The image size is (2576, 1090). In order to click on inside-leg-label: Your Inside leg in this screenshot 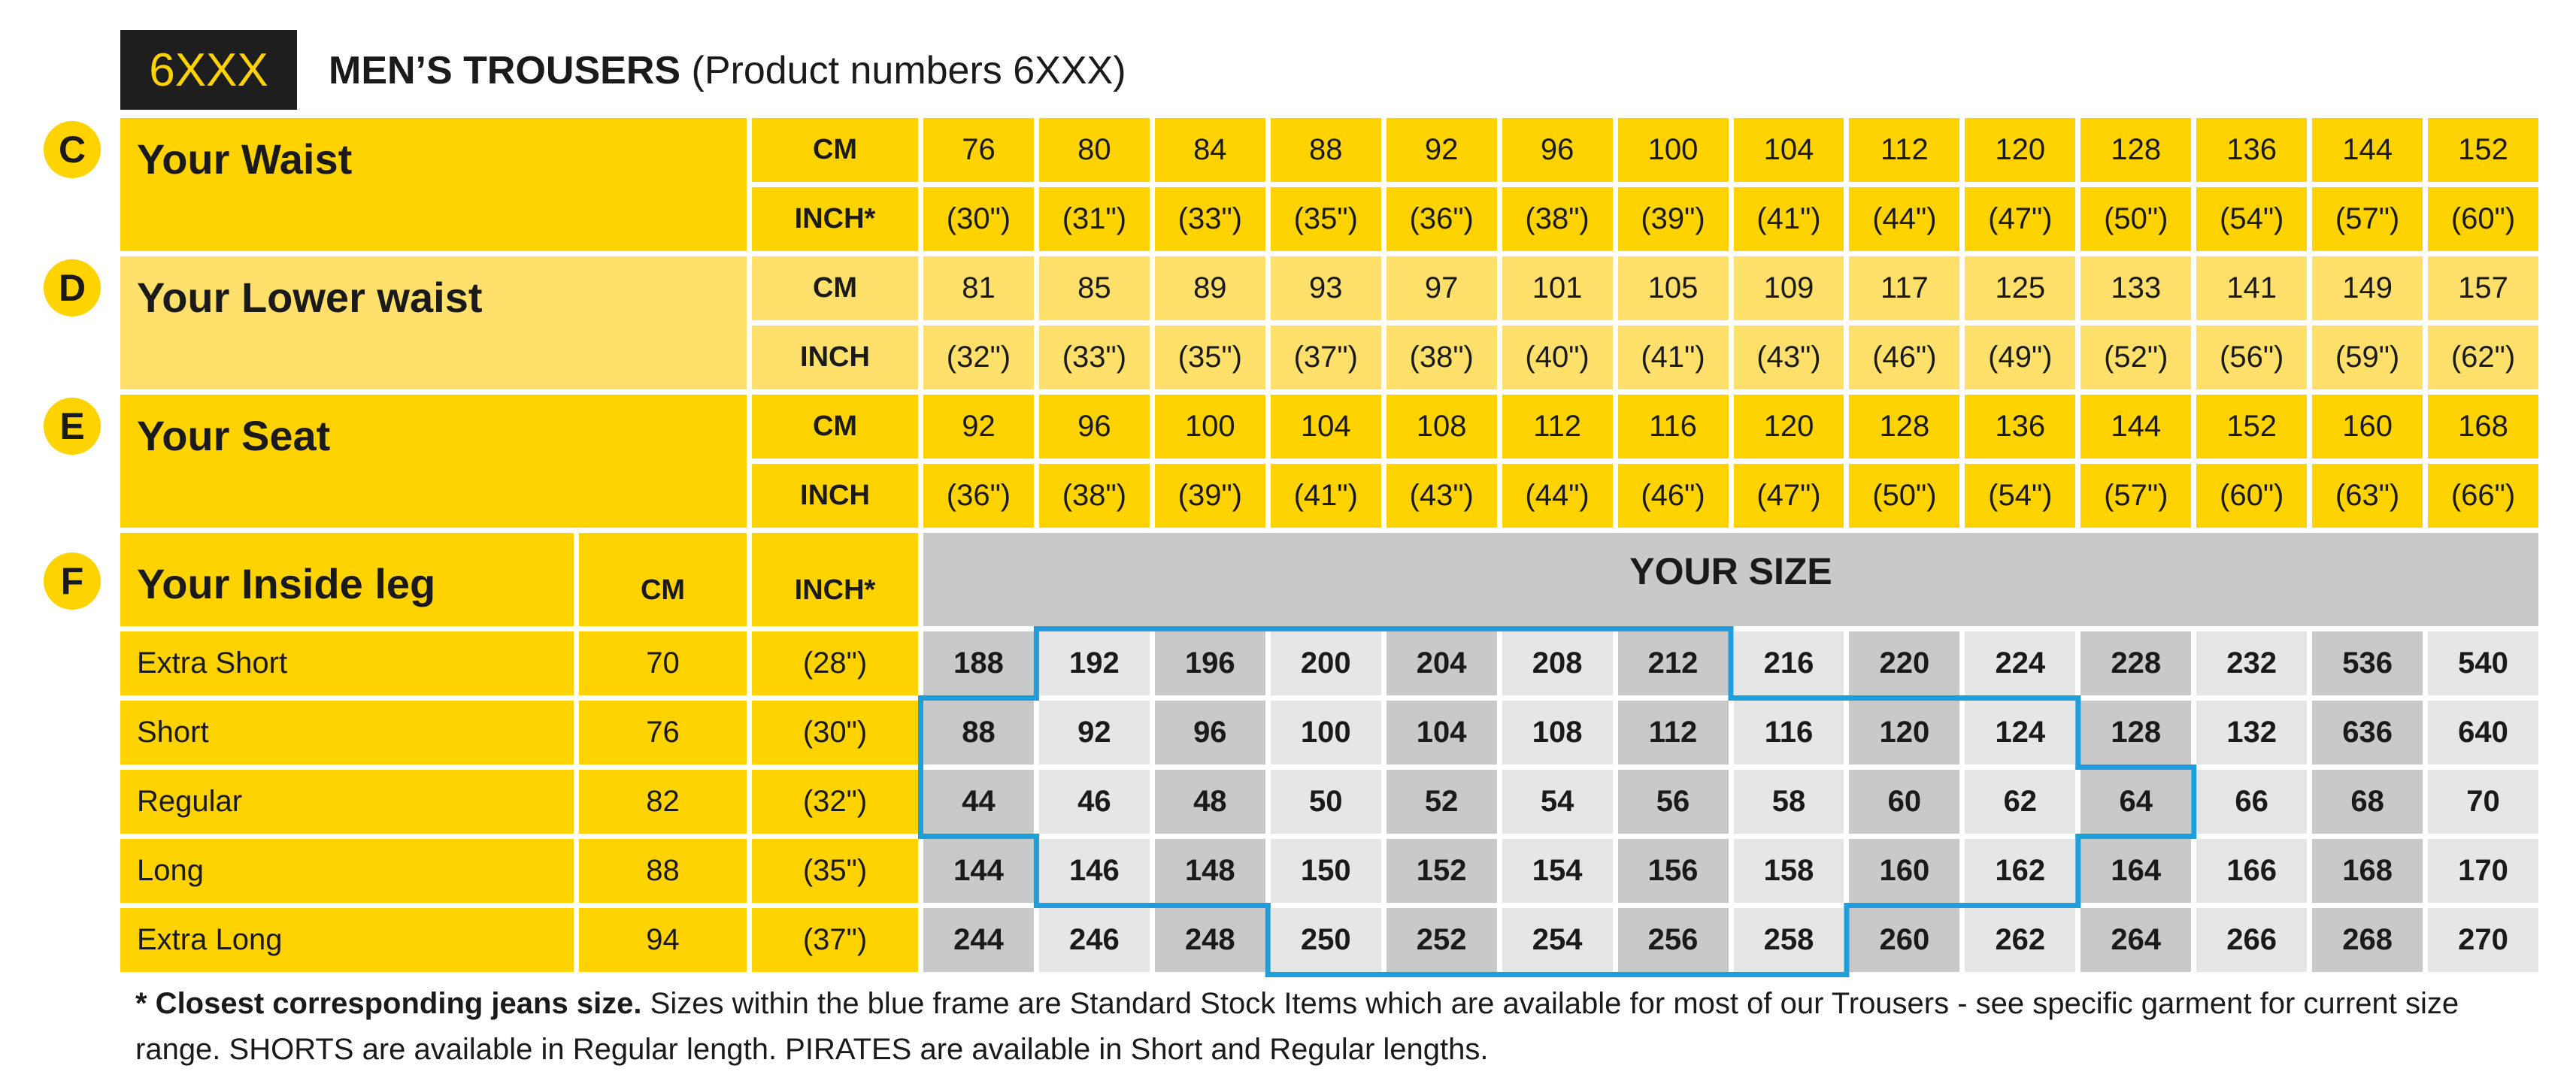, I will do `click(347, 579)`.